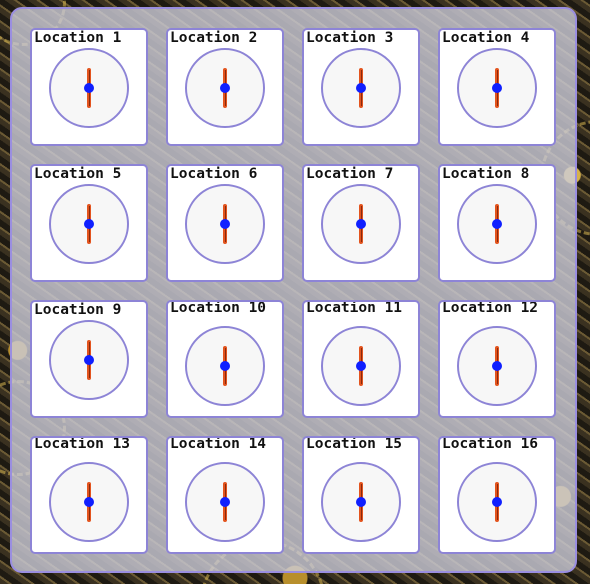 The width and height of the screenshot is (590, 584). I want to click on location-label: Location 2, so click(214, 38).